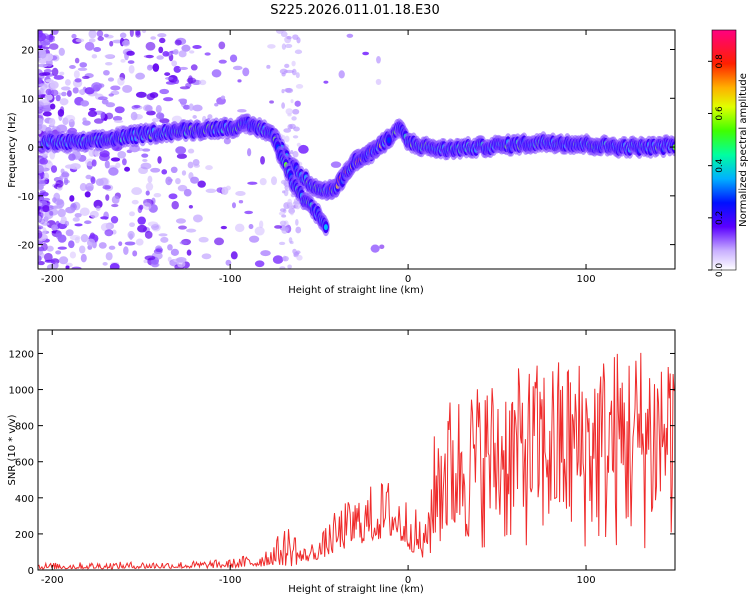 The image size is (750, 604). Describe the element at coordinates (716, 165) in the screenshot. I see `colorbar-ticks: 0.0 0.2 0.4 0.6 0.8` at that location.